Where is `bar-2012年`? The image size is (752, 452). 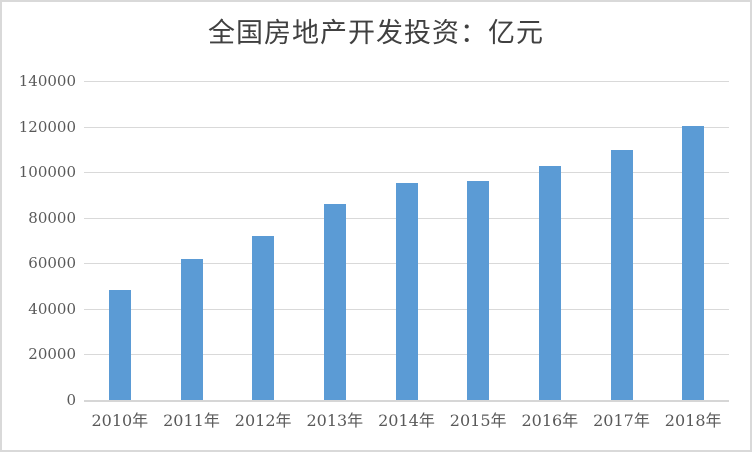 bar-2012年 is located at coordinates (263, 318).